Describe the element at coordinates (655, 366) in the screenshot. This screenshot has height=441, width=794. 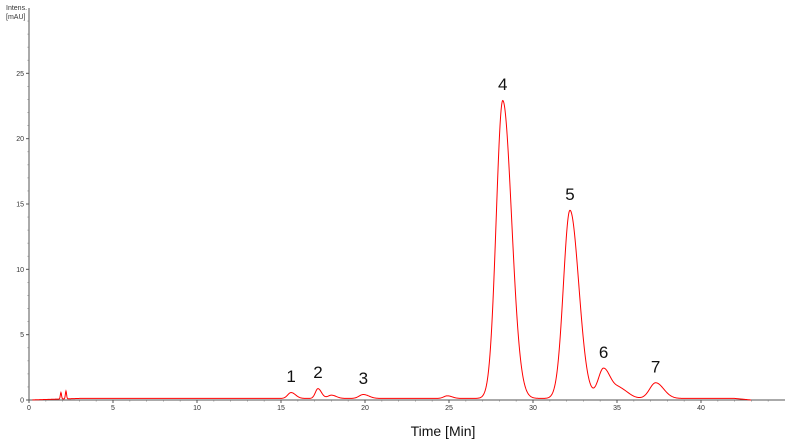
I see `peak-label-7: 7` at that location.